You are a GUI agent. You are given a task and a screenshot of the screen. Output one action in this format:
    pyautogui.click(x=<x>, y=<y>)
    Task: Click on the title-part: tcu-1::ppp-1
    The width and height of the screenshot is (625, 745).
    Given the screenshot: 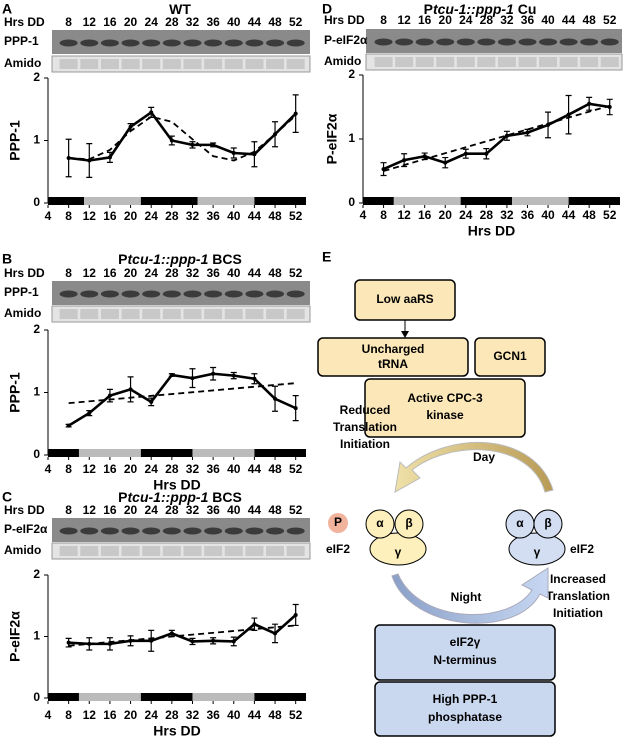 What is the action you would take?
    pyautogui.click(x=473, y=9)
    